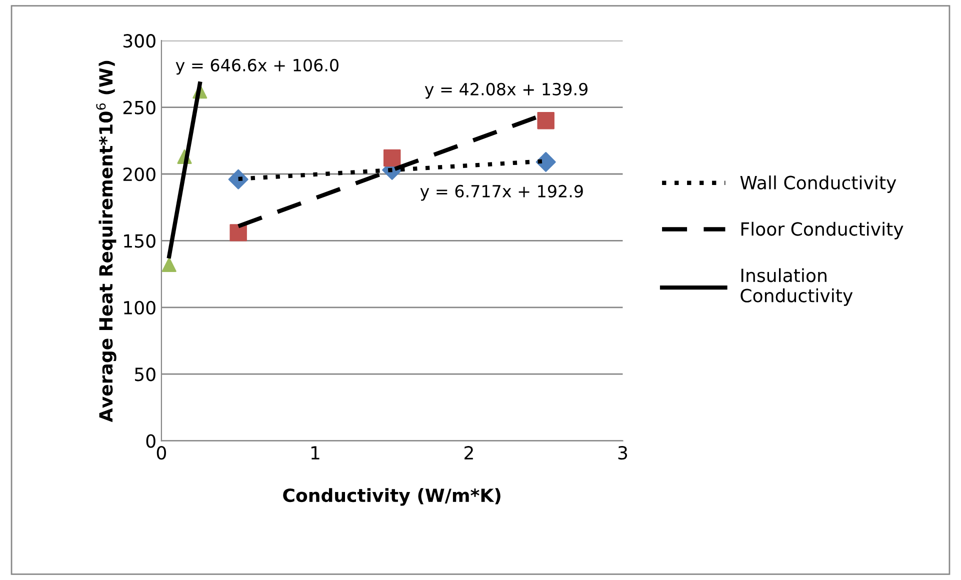 This screenshot has width=961, height=580. I want to click on y-tick-label: 150, so click(140, 241).